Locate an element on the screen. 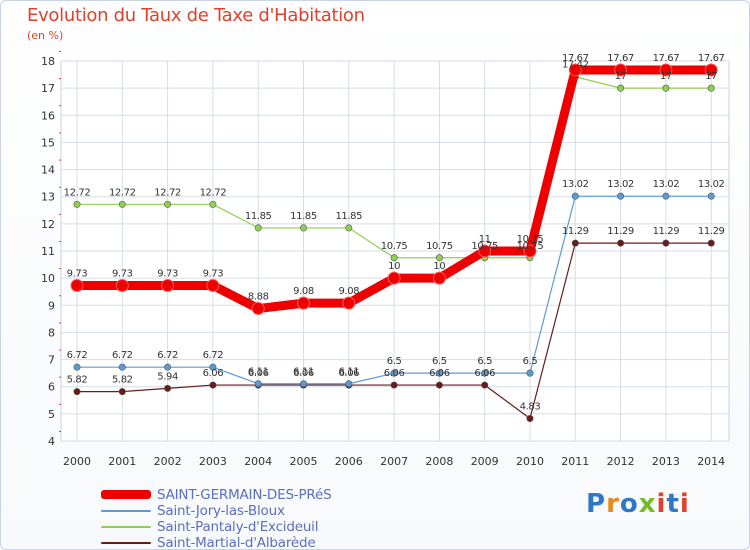 Image resolution: width=750 pixels, height=550 pixels. x-tick-label: 2010 is located at coordinates (530, 461).